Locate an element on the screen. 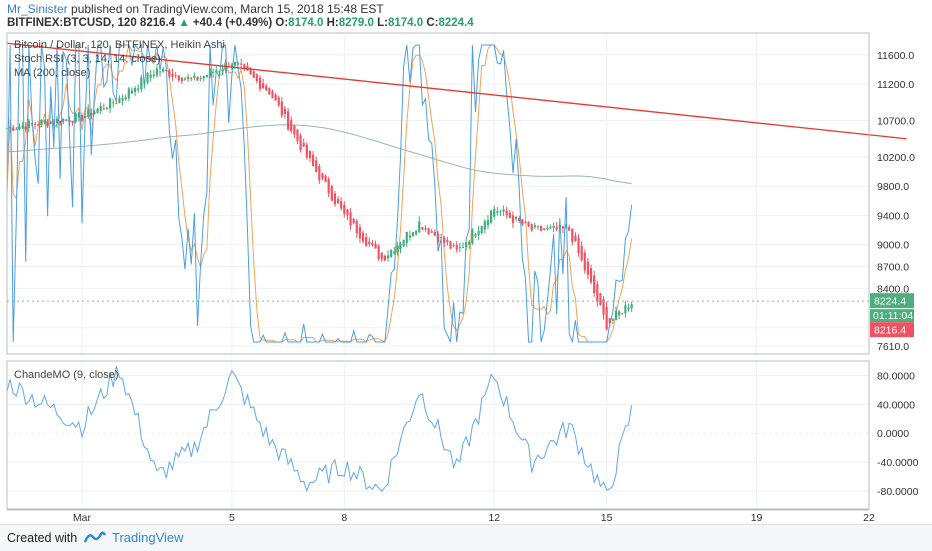 The image size is (932, 551). low-label: L: is located at coordinates (382, 23).